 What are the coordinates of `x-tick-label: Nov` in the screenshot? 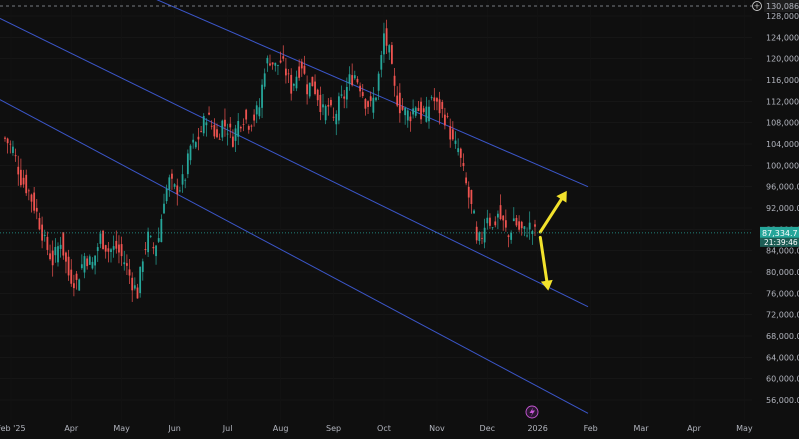 It's located at (437, 428).